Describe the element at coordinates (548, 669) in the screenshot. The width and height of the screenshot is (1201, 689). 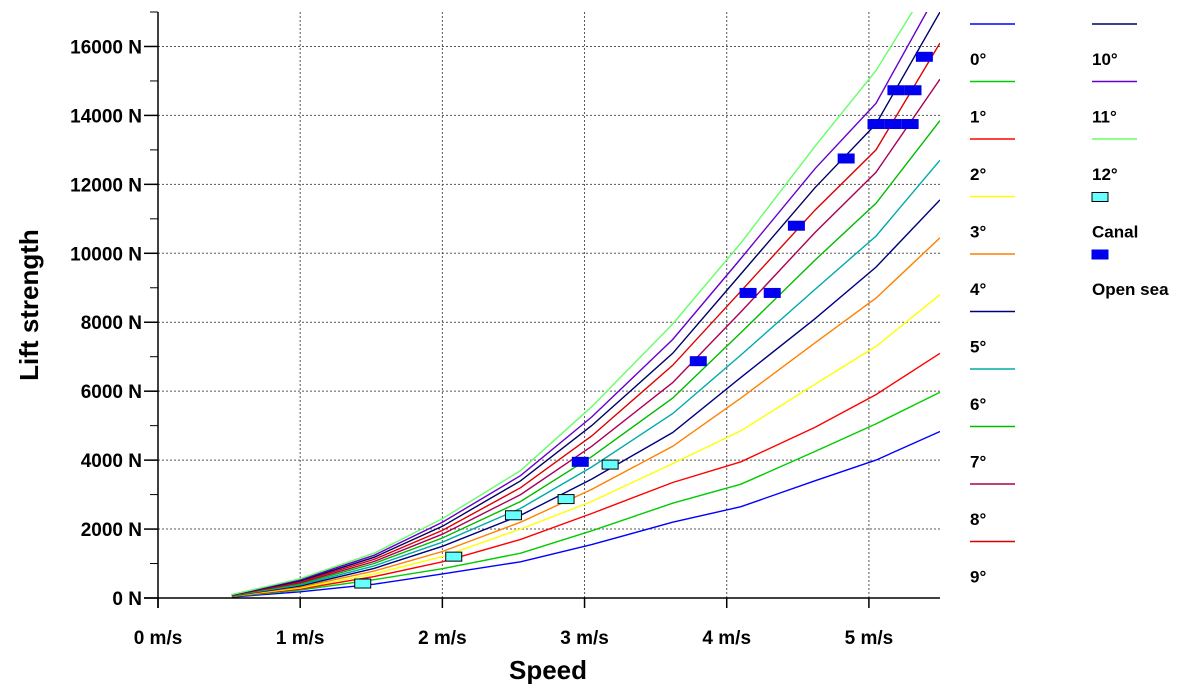
I see `x-axis-title: Speed` at that location.